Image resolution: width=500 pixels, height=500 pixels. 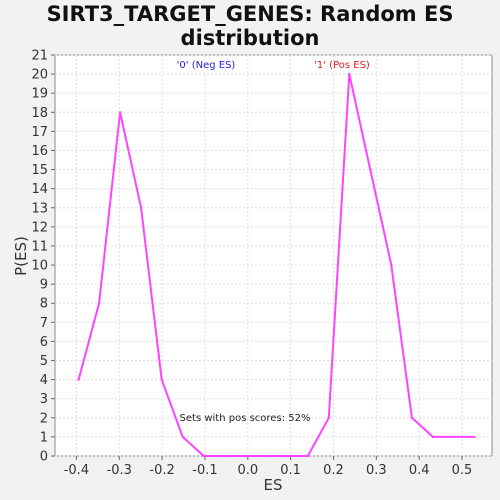 I want to click on x-tick-label: -0.1, so click(x=204, y=470).